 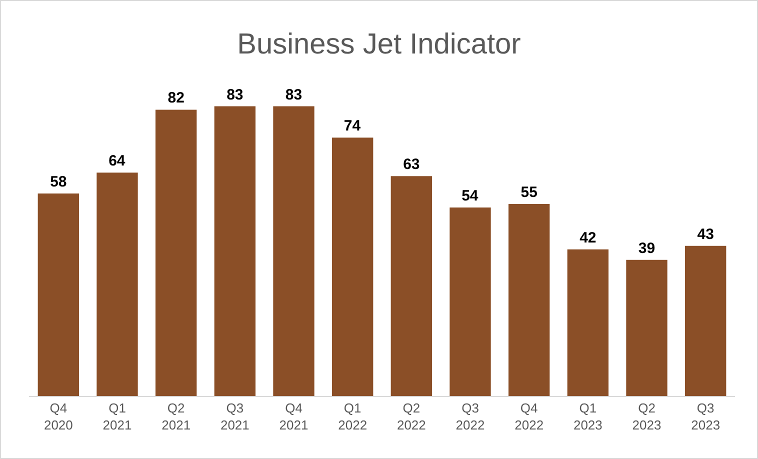 I want to click on x-tick-label: Q1 2021, so click(x=117, y=416).